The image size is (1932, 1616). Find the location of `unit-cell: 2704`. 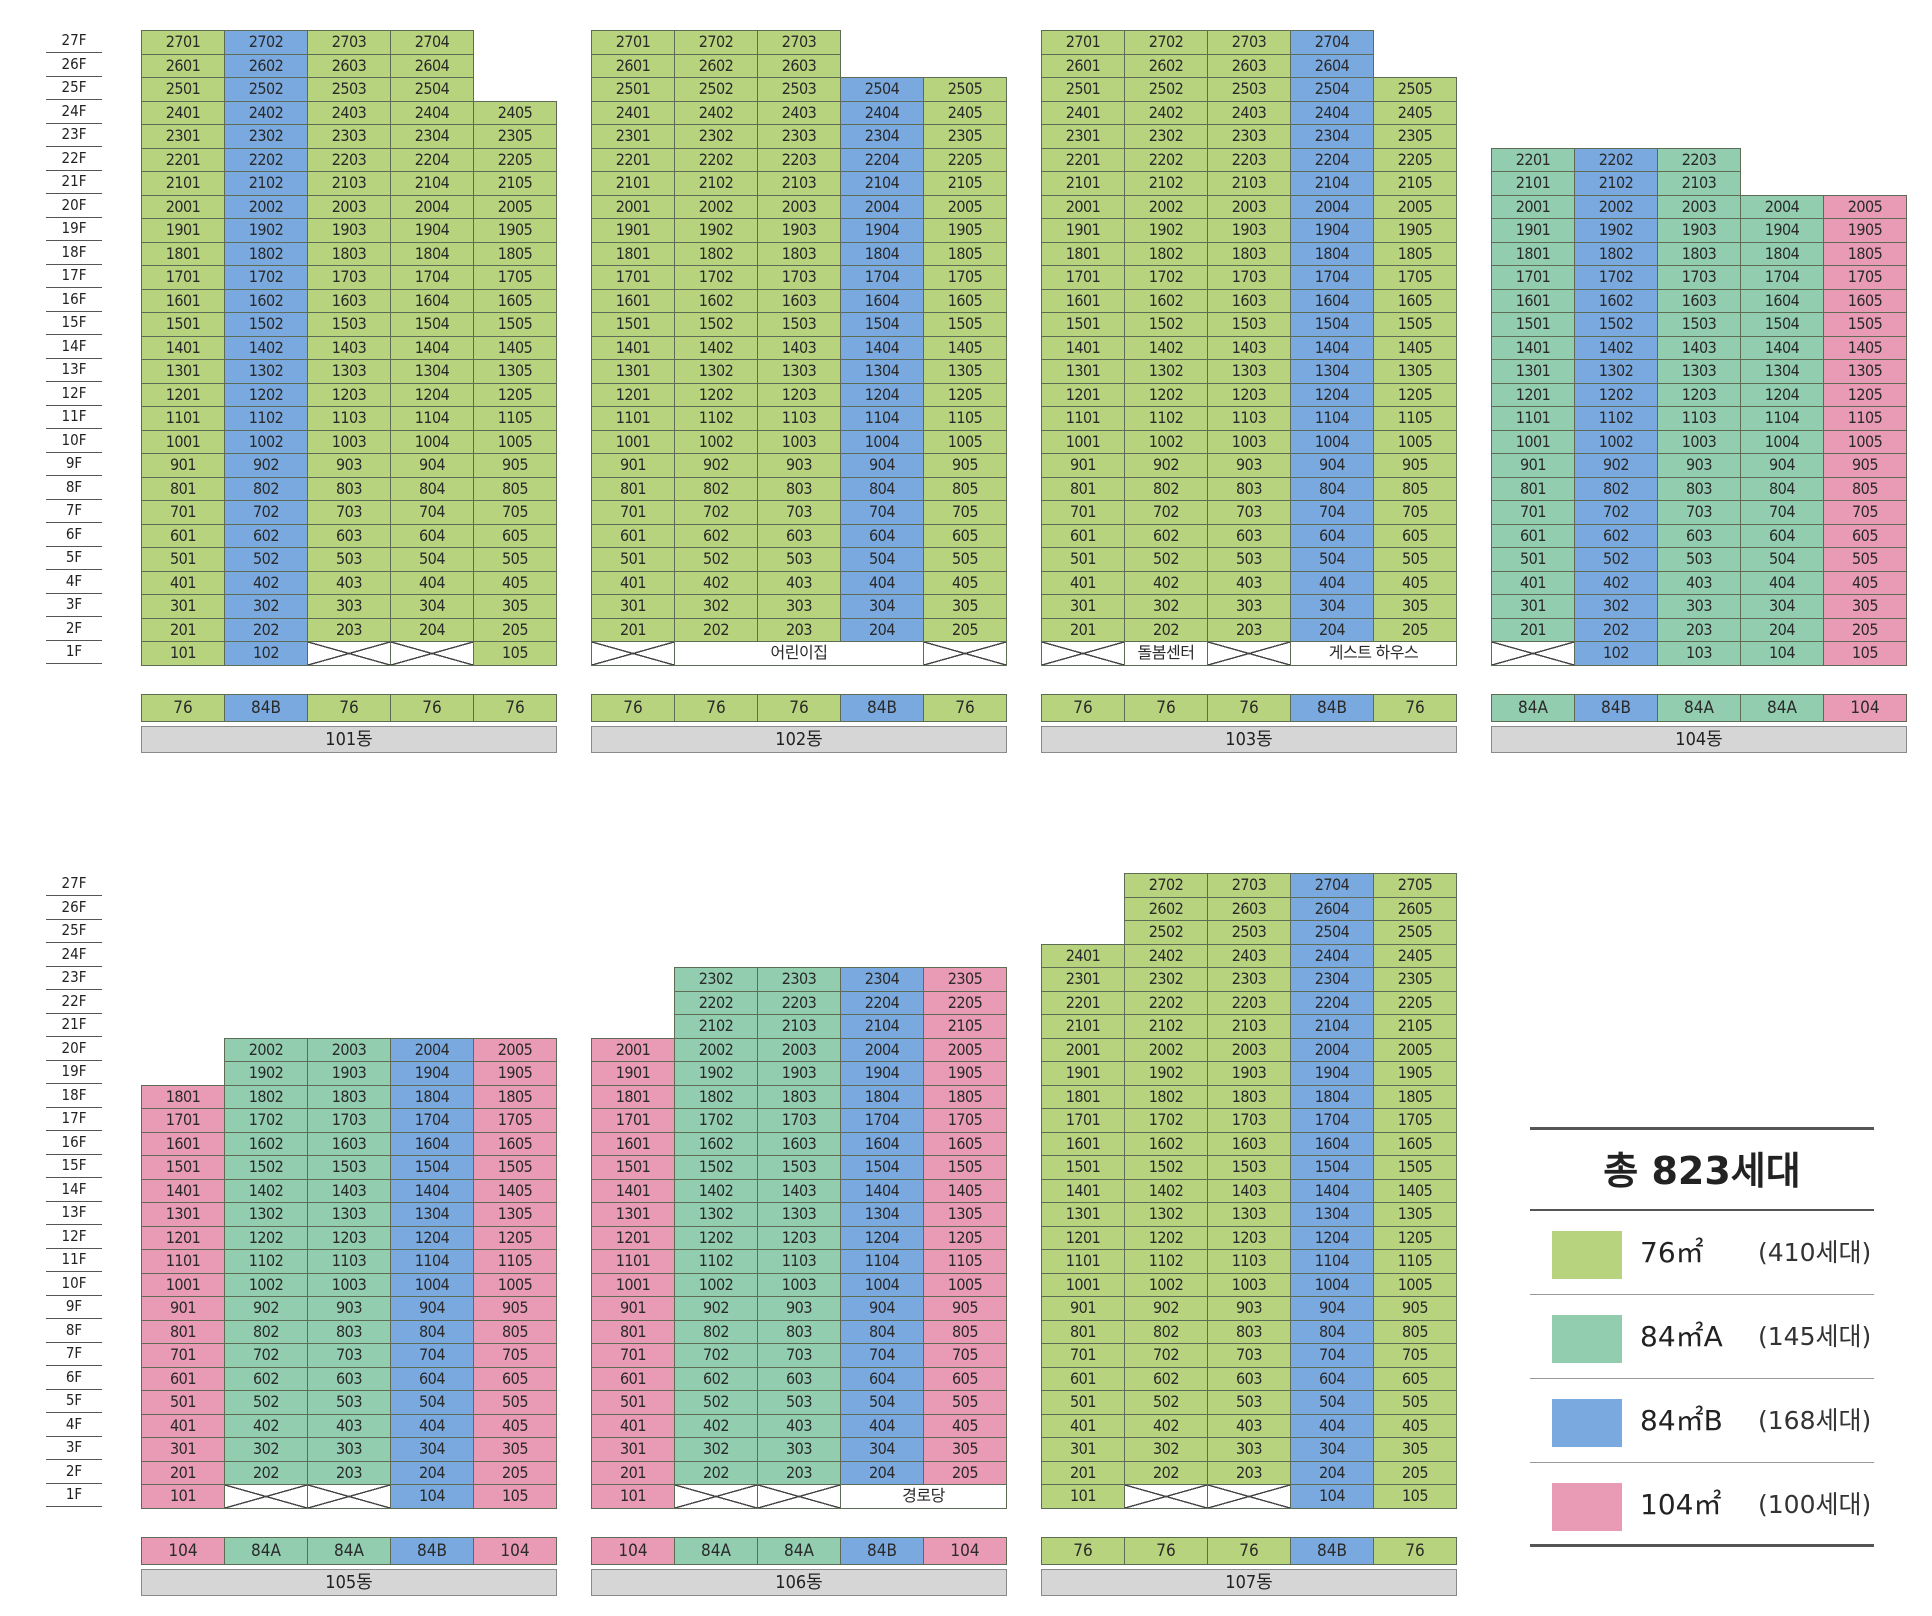

unit-cell: 2704 is located at coordinates (1332, 42).